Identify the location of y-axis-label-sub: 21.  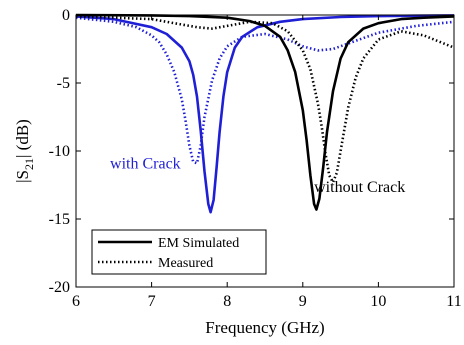
(29, 164).